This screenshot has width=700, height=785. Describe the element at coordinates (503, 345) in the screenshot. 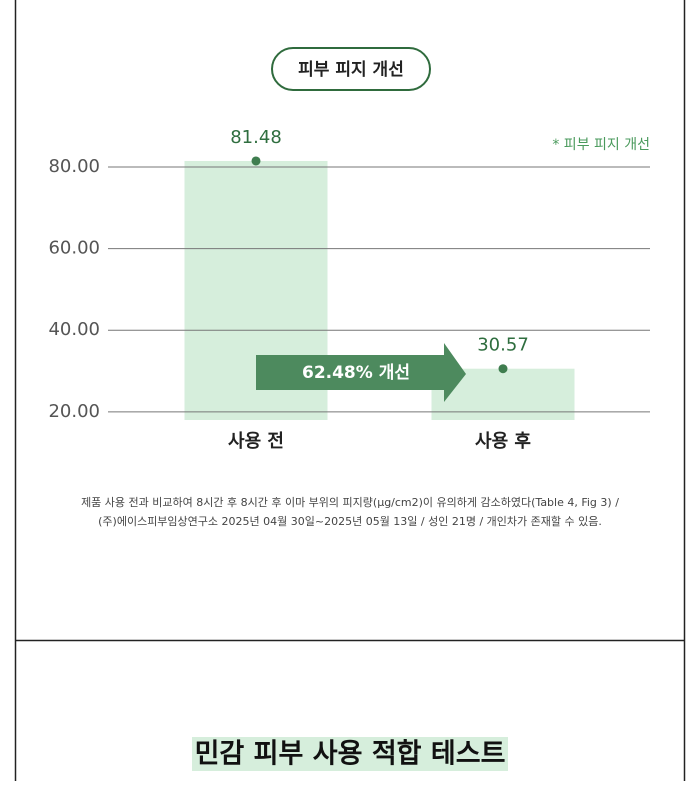

I see `value-label: 30.57` at that location.